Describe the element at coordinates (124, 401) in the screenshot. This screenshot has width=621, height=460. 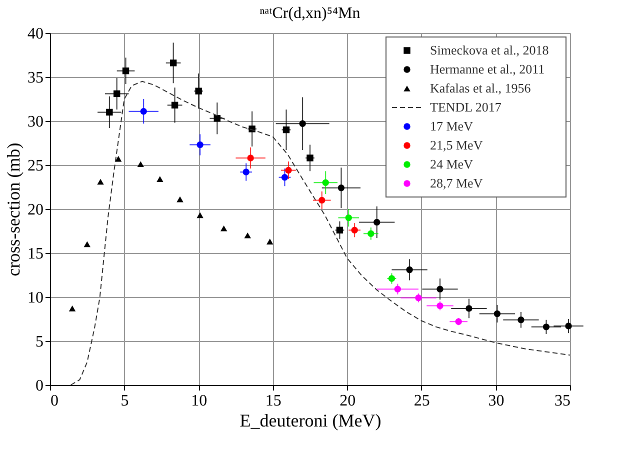
I see `x-tick-label: 5` at that location.